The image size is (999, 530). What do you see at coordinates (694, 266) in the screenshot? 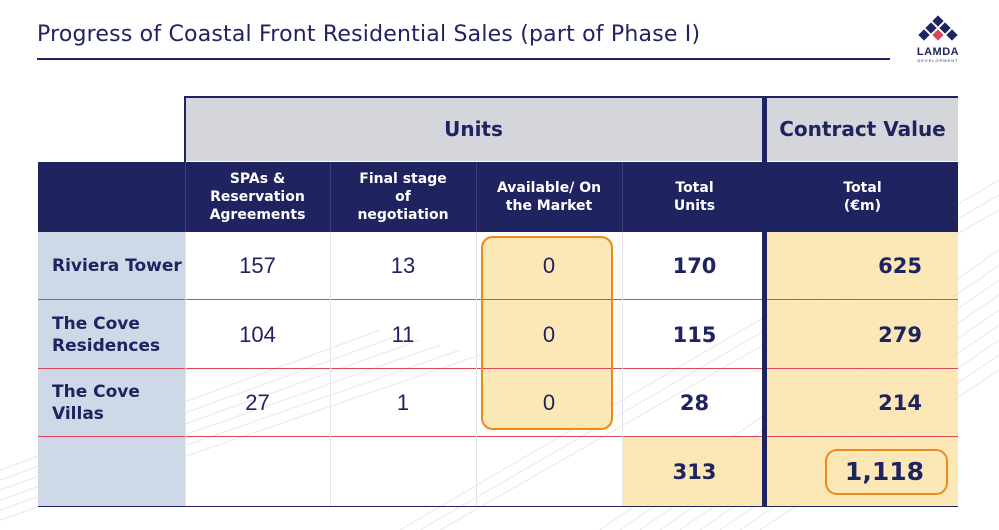
I see `cell-total-units: 170` at bounding box center [694, 266].